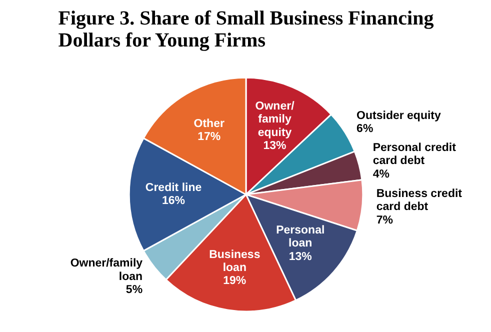  What do you see at coordinates (107, 270) in the screenshot?
I see `slice-label: Owner/family loan` at bounding box center [107, 270].